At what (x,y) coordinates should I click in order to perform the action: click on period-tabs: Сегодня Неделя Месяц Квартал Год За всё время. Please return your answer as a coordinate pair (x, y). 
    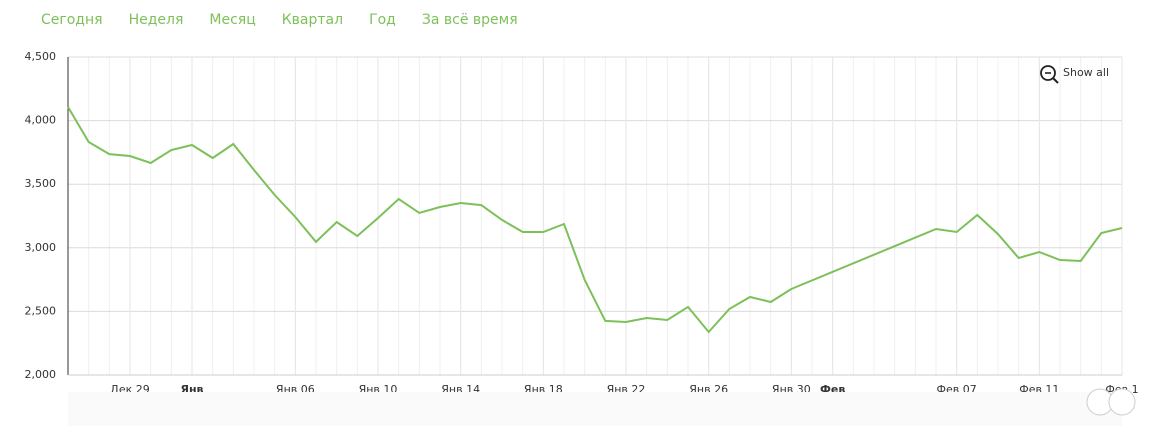
    Looking at the image, I should click on (279, 20).